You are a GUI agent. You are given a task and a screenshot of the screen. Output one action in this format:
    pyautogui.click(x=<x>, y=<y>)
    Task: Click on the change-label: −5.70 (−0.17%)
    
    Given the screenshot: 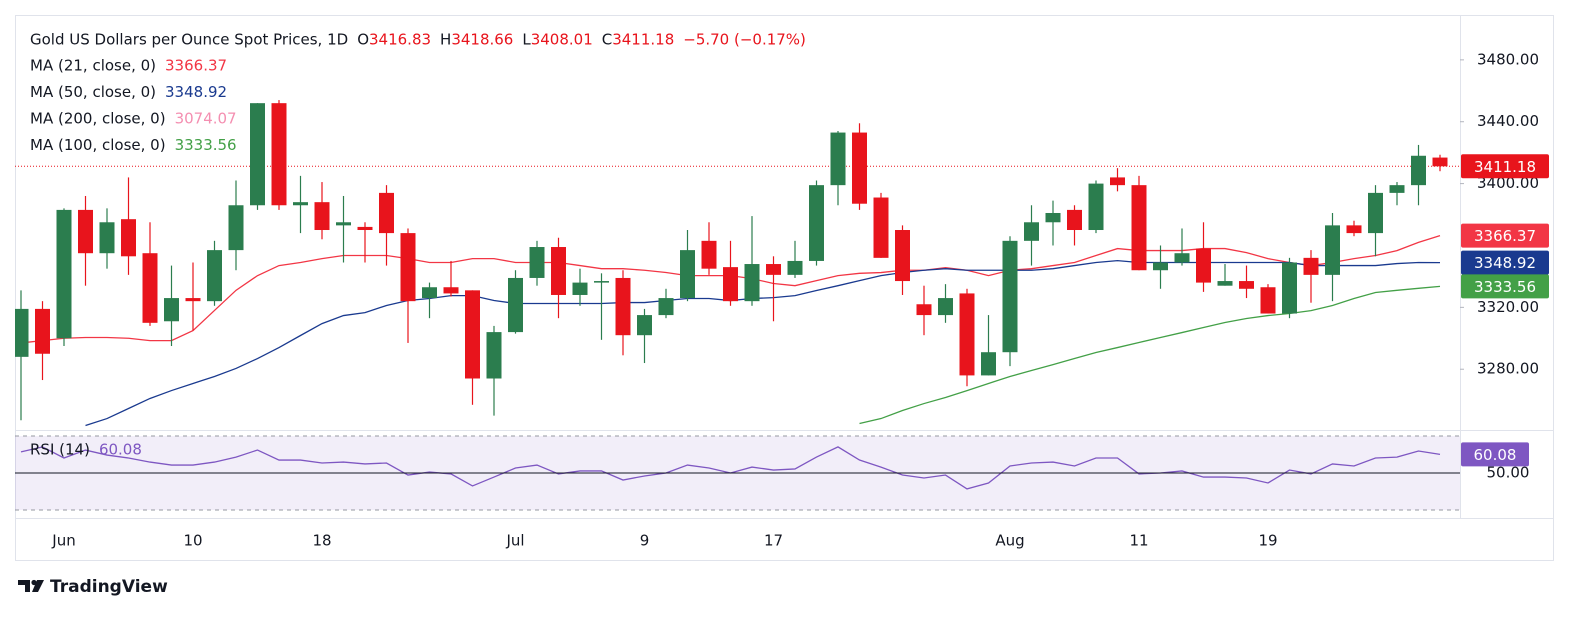 What is the action you would take?
    pyautogui.click(x=744, y=40)
    